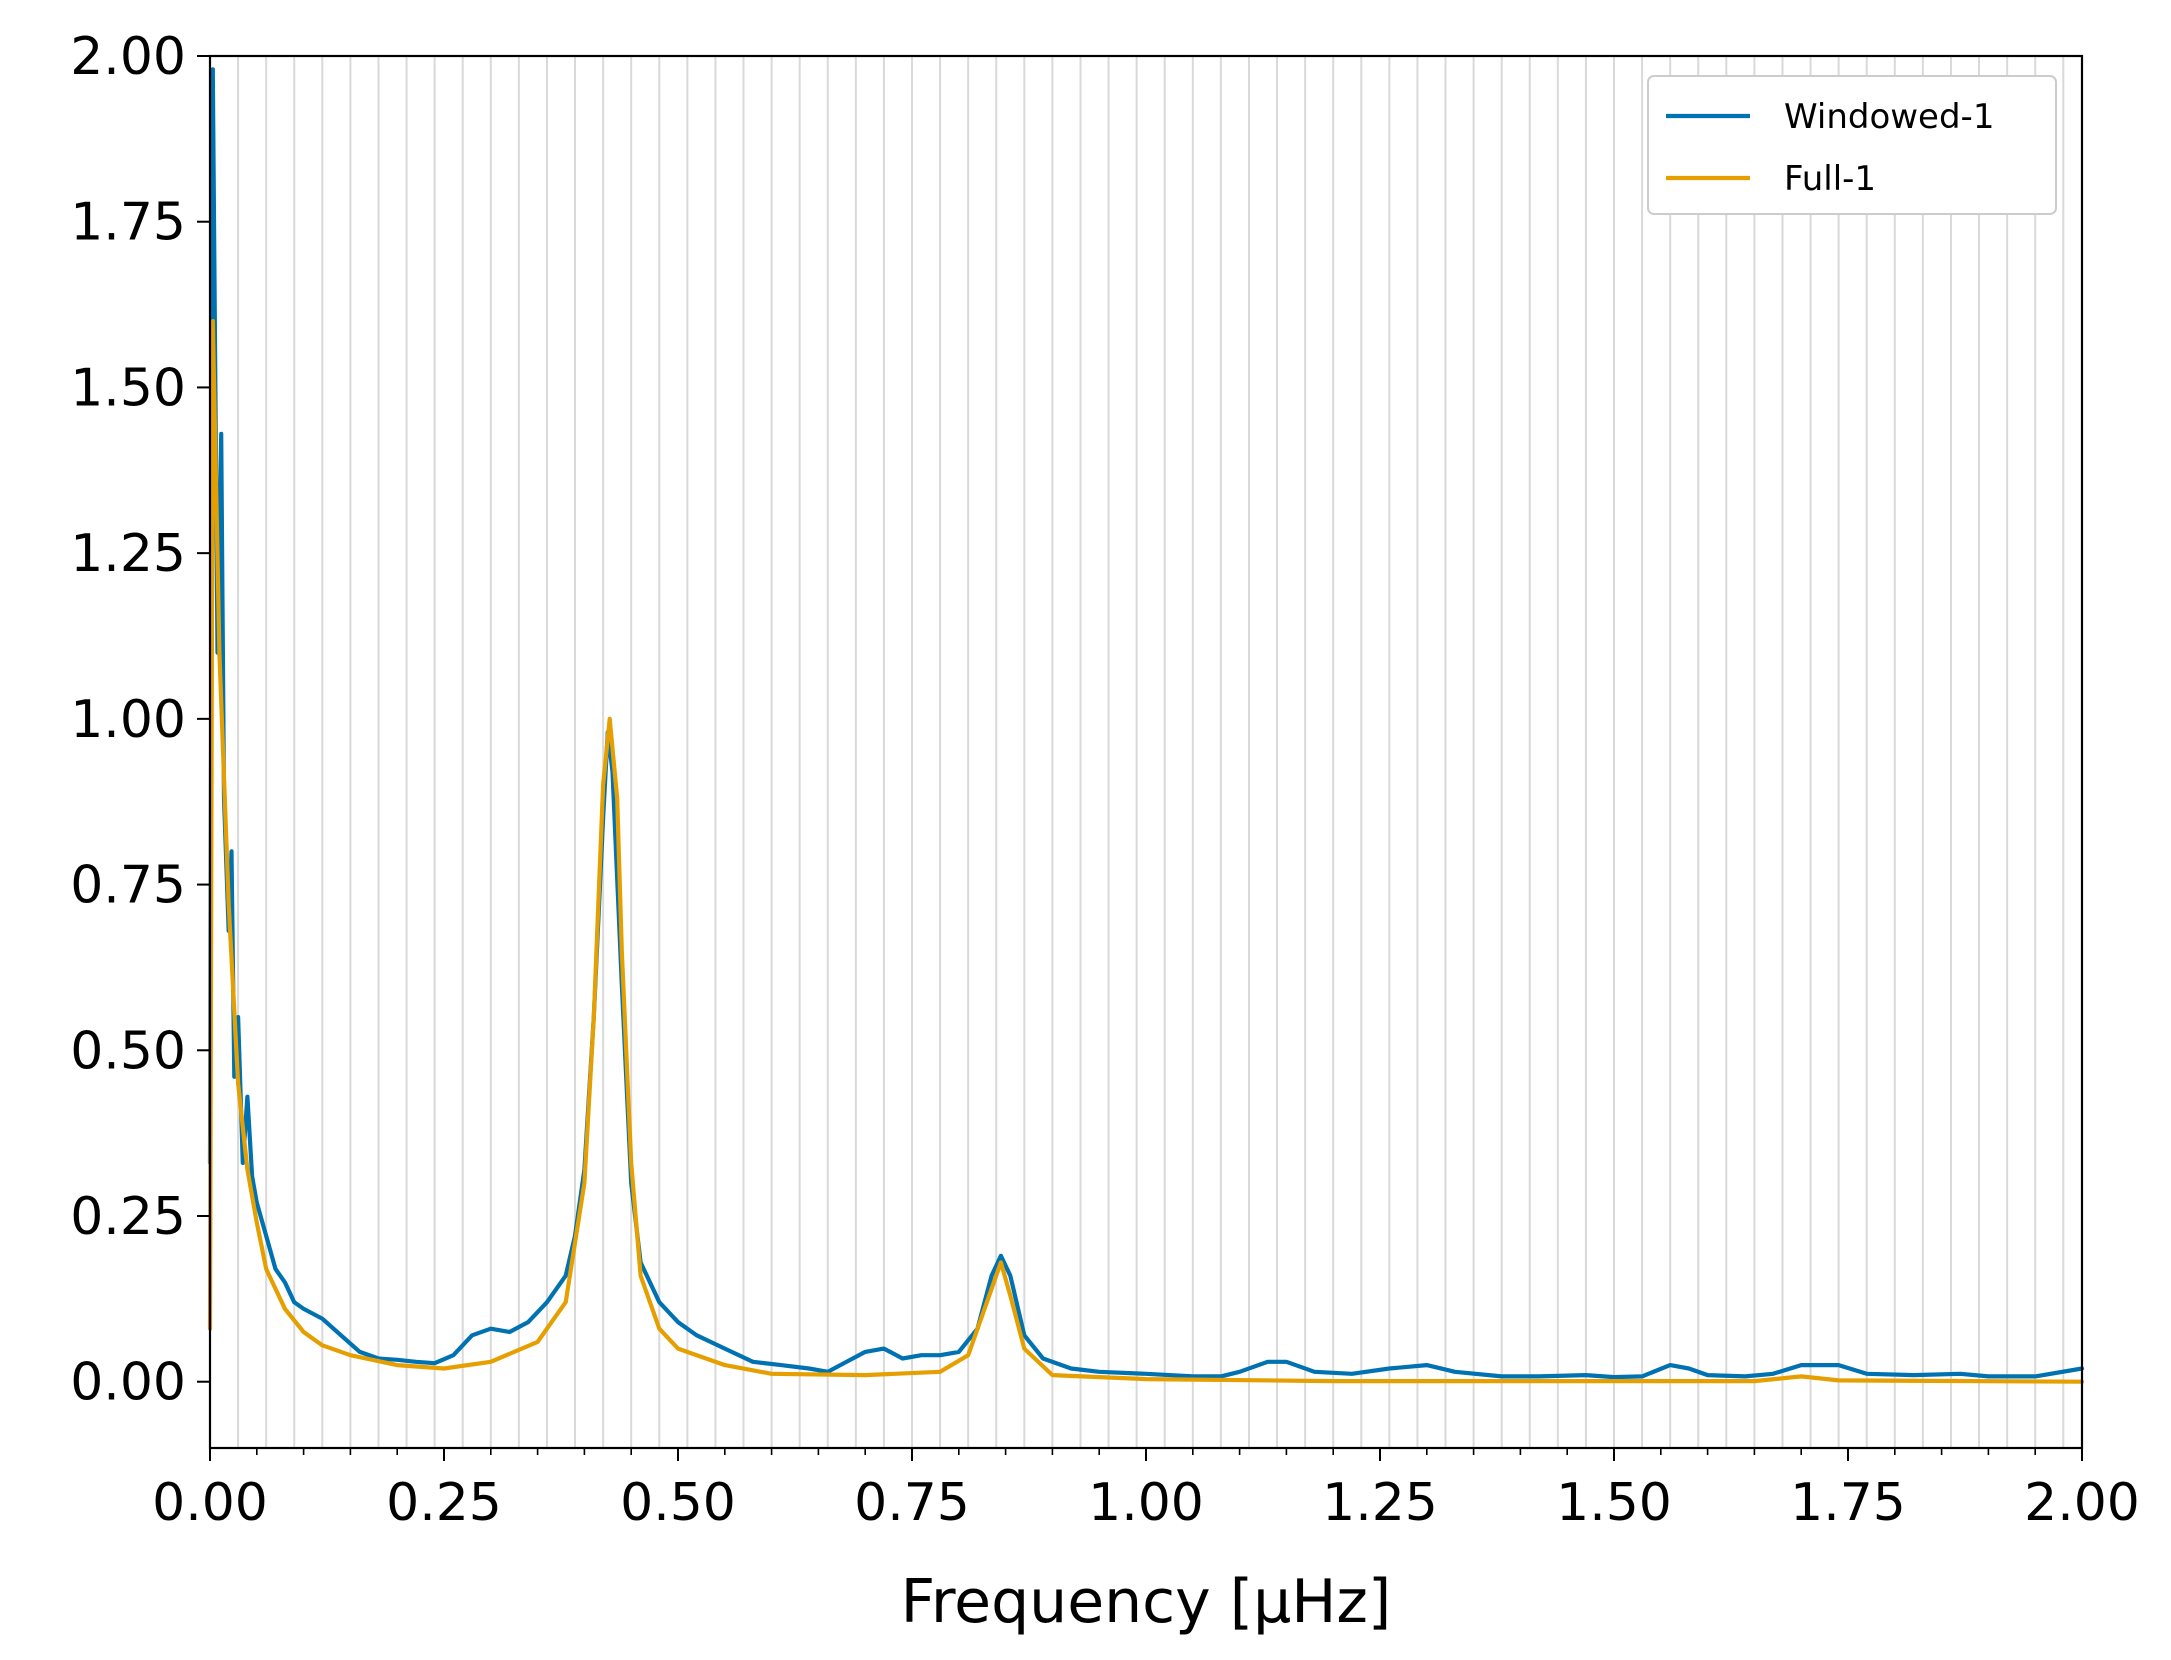 The height and width of the screenshot is (1660, 2171). Describe the element at coordinates (128, 57) in the screenshot. I see `y-tick-label: 2.00` at that location.